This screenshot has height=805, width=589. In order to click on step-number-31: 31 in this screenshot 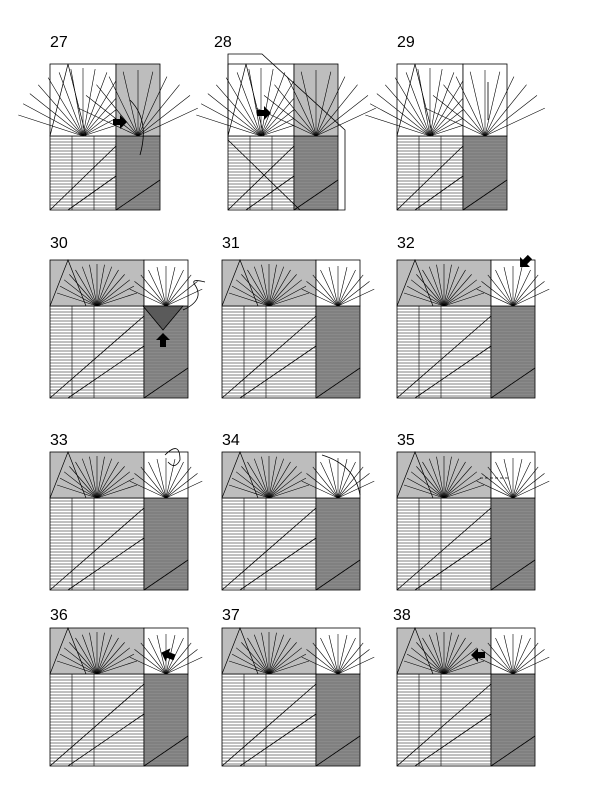, I will do `click(231, 243)`.